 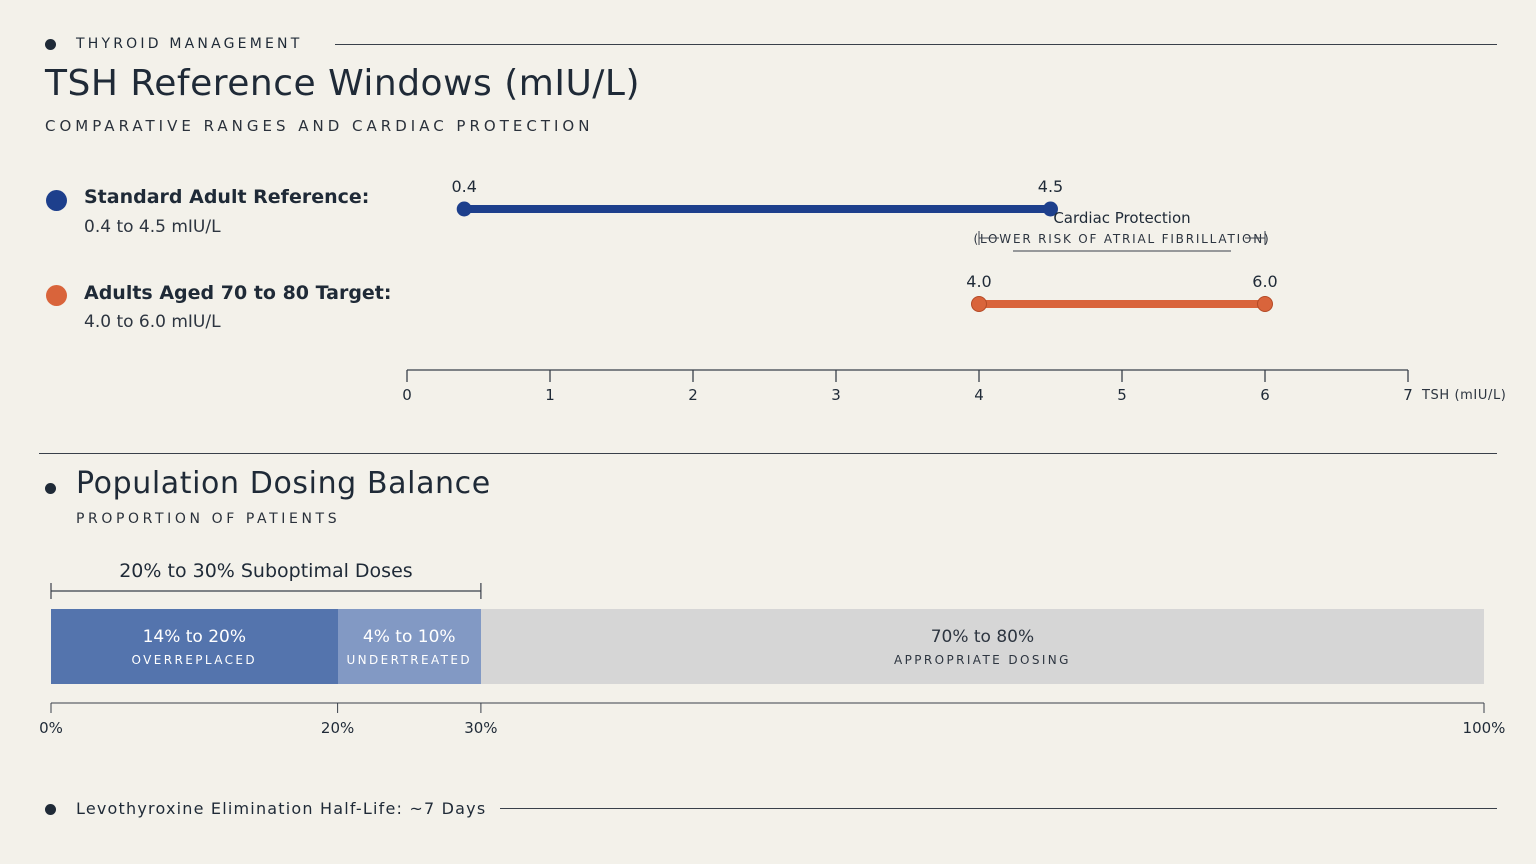 I want to click on legend-title-standard: Standard Adult Reference:, so click(x=227, y=197).